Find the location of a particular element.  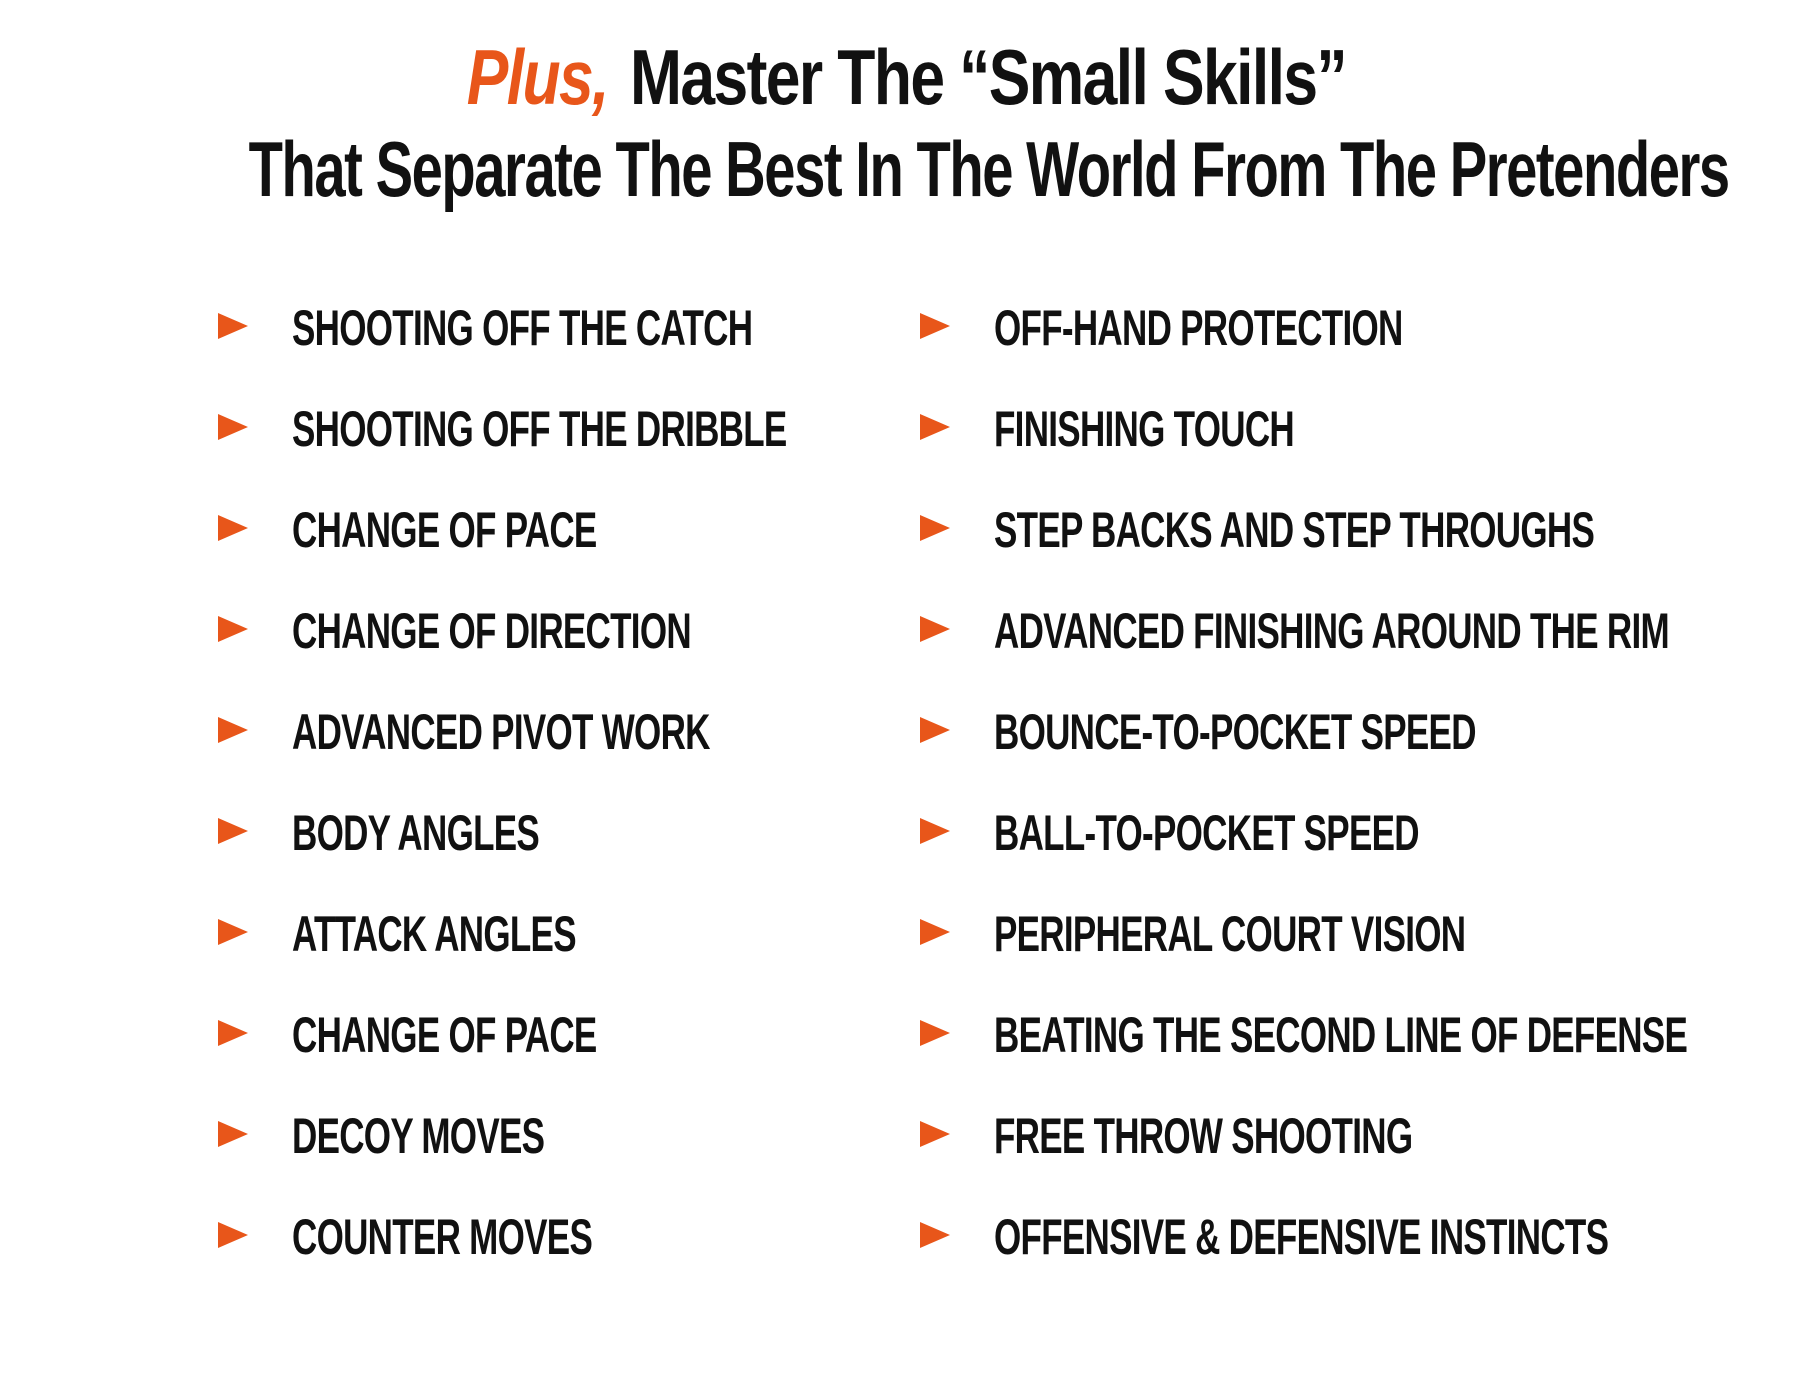

skill-label: PERIPHERAL COURT VISION is located at coordinates (1230, 934).